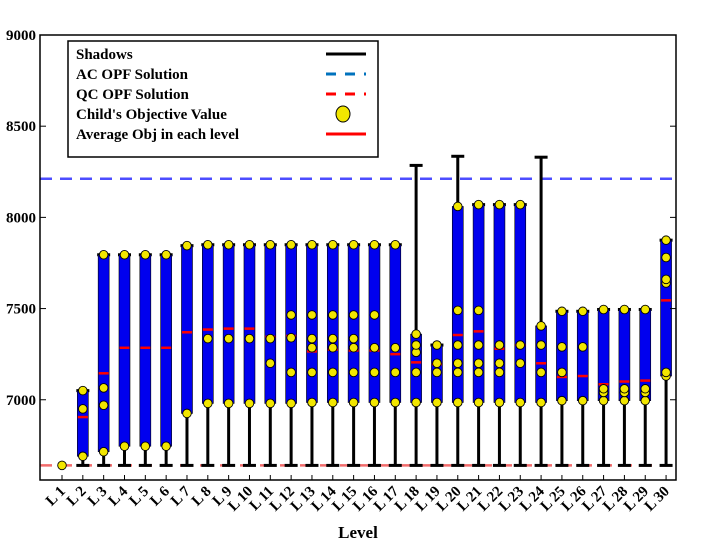  What do you see at coordinates (358, 532) in the screenshot?
I see `x-axis-label: Level` at bounding box center [358, 532].